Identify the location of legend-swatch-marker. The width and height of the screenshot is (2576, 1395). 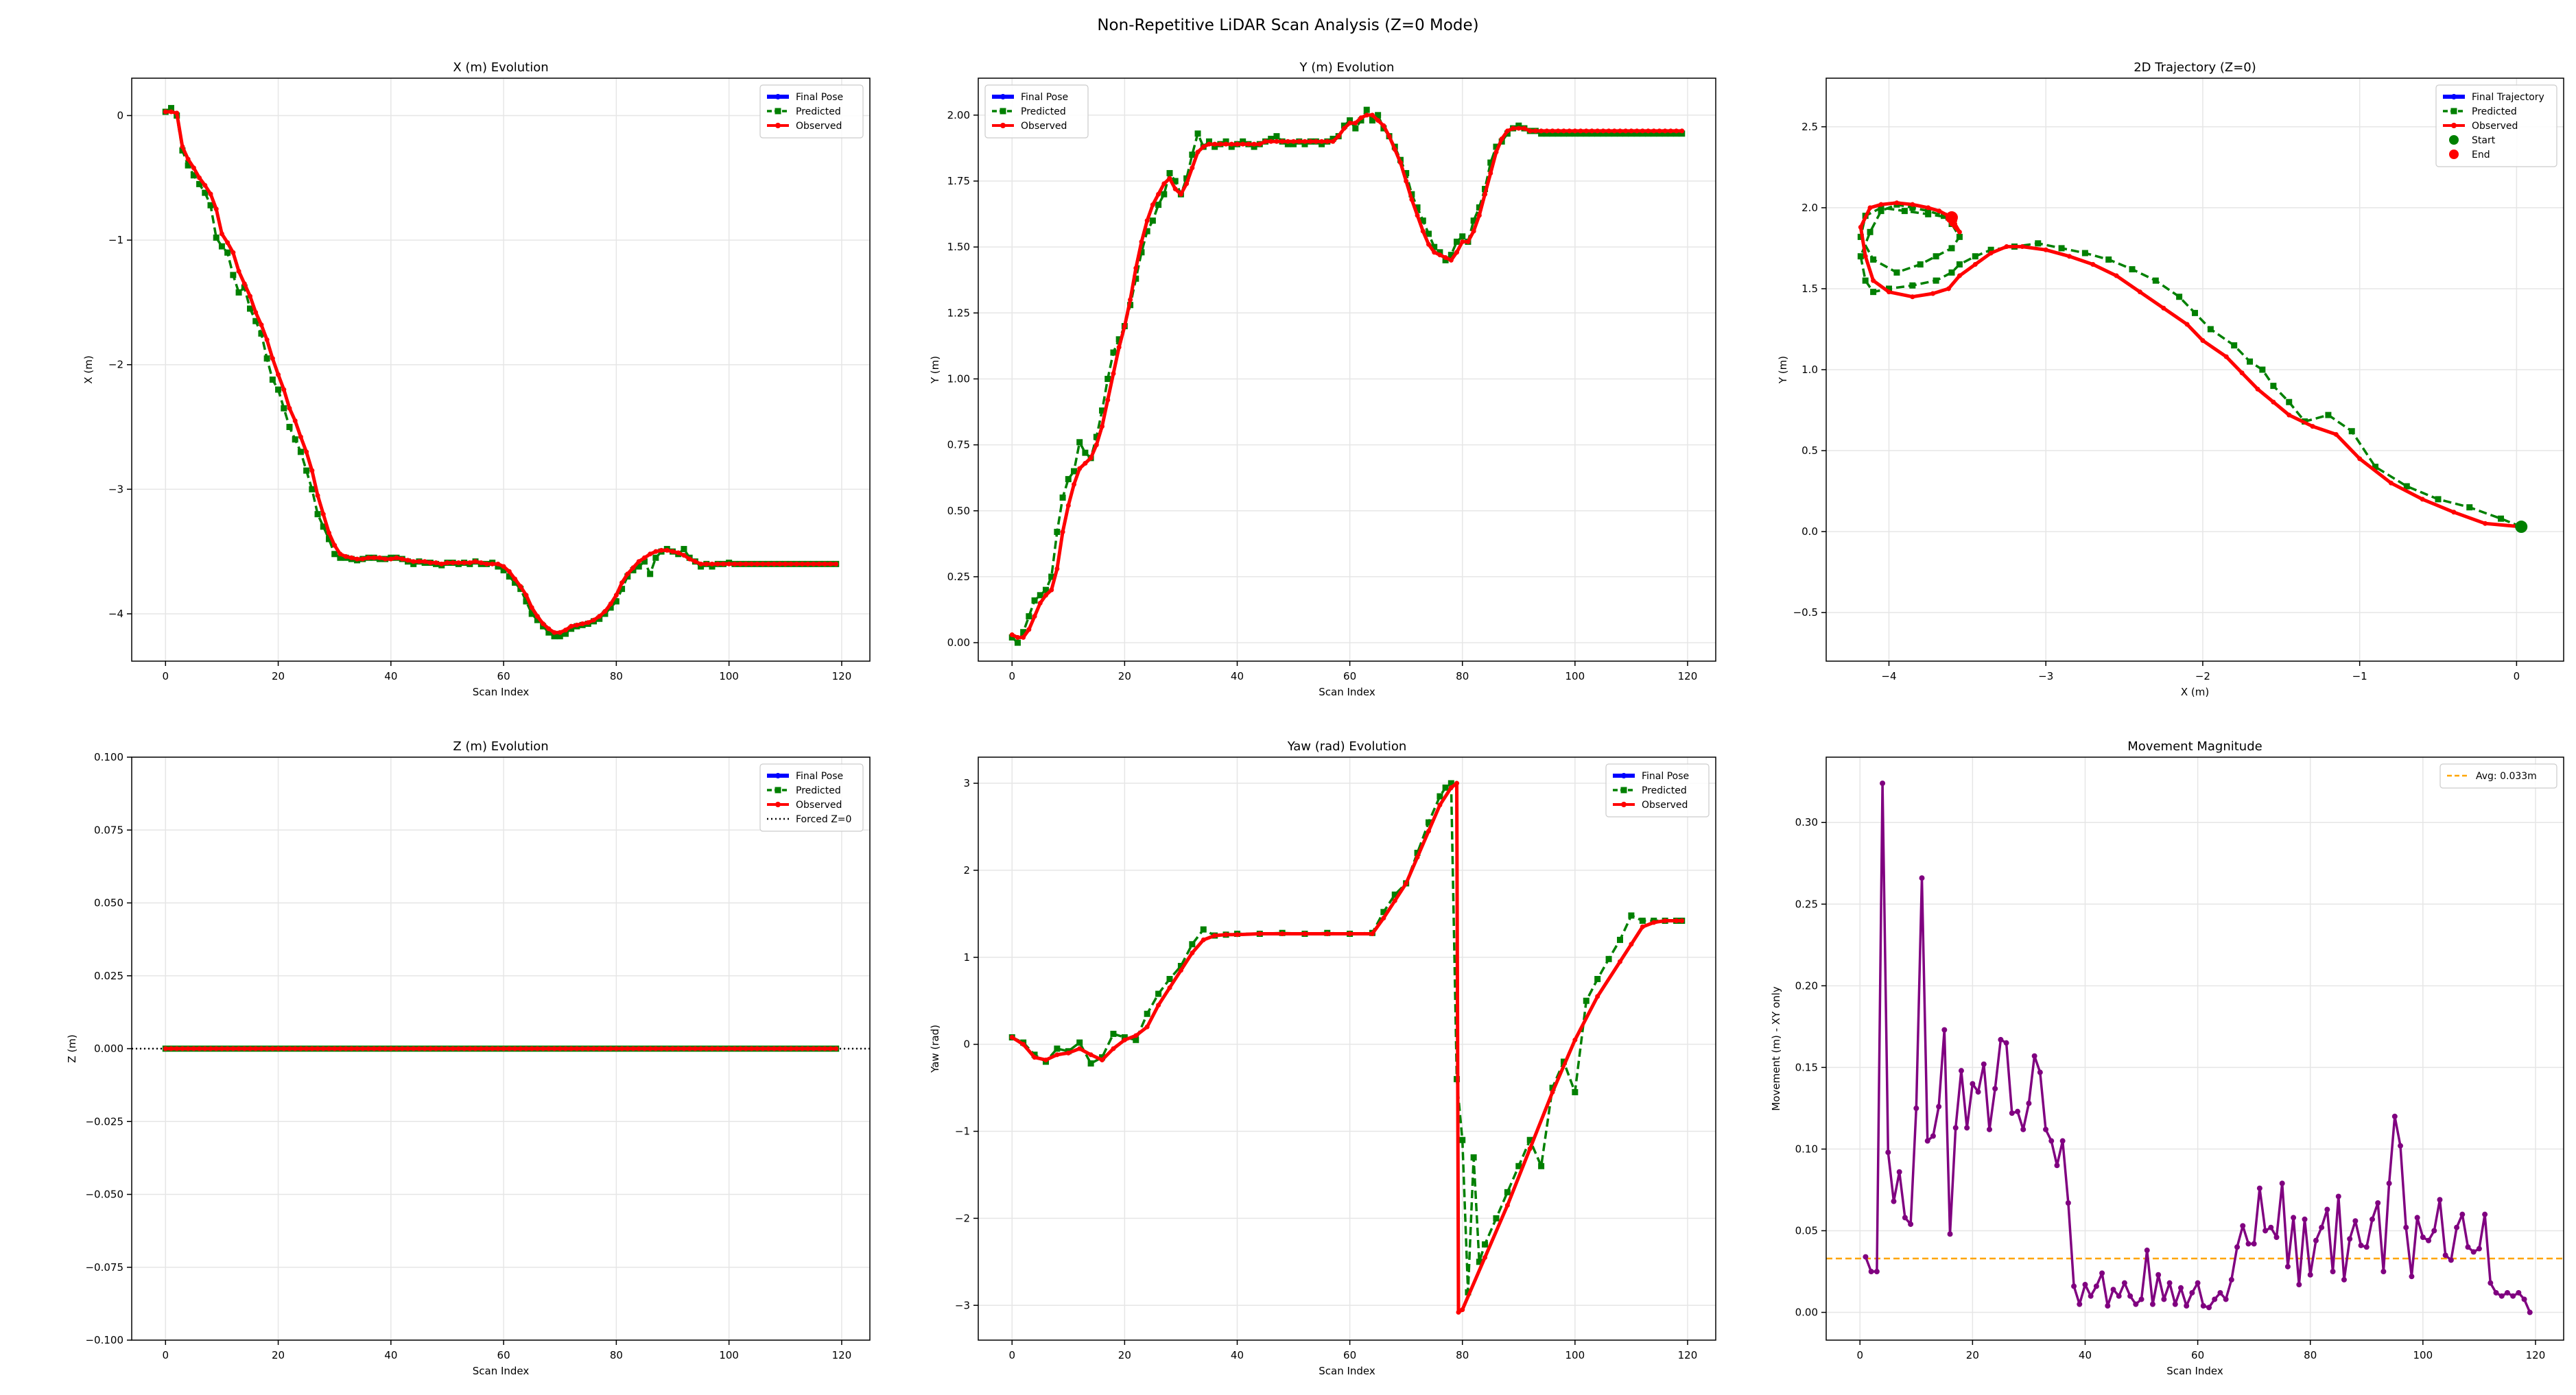
(2454, 154).